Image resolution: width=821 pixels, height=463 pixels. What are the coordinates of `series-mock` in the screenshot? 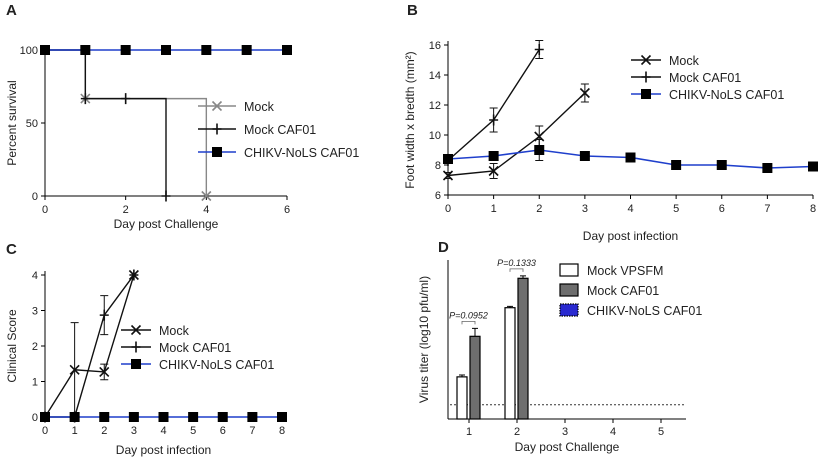 It's located at (128, 125).